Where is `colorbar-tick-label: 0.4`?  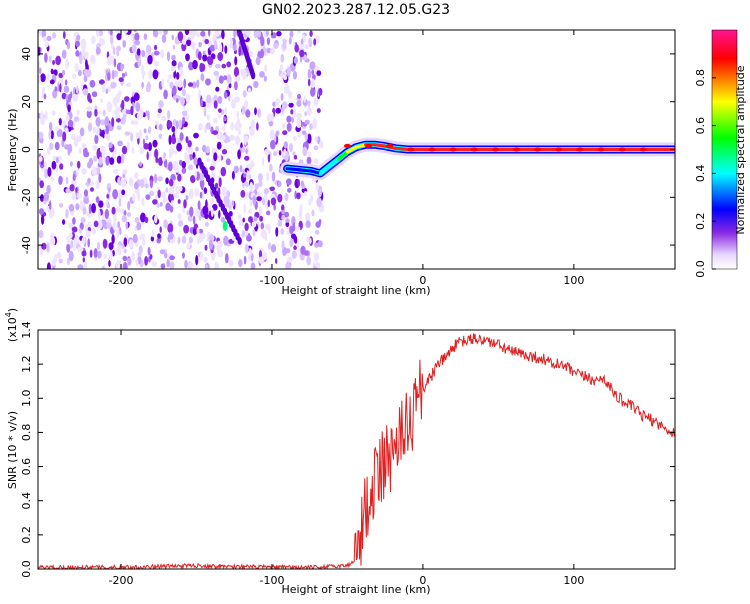
colorbar-tick-label: 0.4 is located at coordinates (700, 174).